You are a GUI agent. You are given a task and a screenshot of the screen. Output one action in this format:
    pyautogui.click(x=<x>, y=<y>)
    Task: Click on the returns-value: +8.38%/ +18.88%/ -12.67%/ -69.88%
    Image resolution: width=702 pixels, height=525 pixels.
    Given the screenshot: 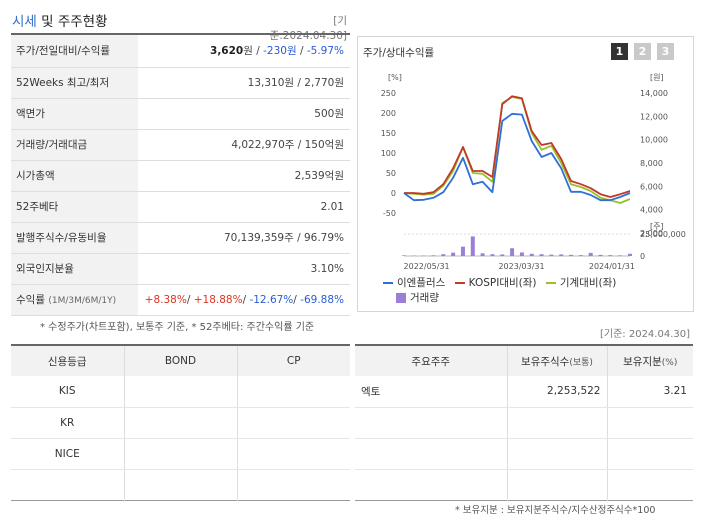 What is the action you would take?
    pyautogui.click(x=244, y=300)
    